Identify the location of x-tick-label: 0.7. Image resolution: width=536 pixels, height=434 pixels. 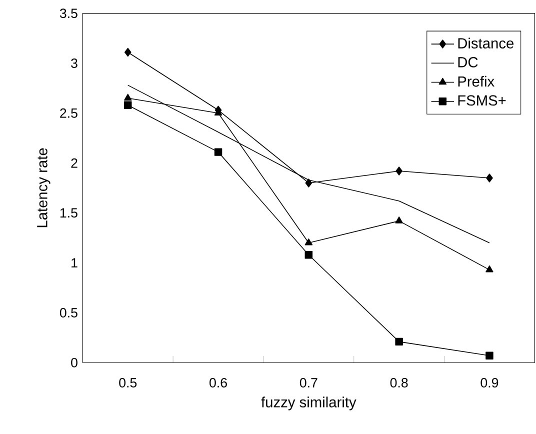
(309, 383).